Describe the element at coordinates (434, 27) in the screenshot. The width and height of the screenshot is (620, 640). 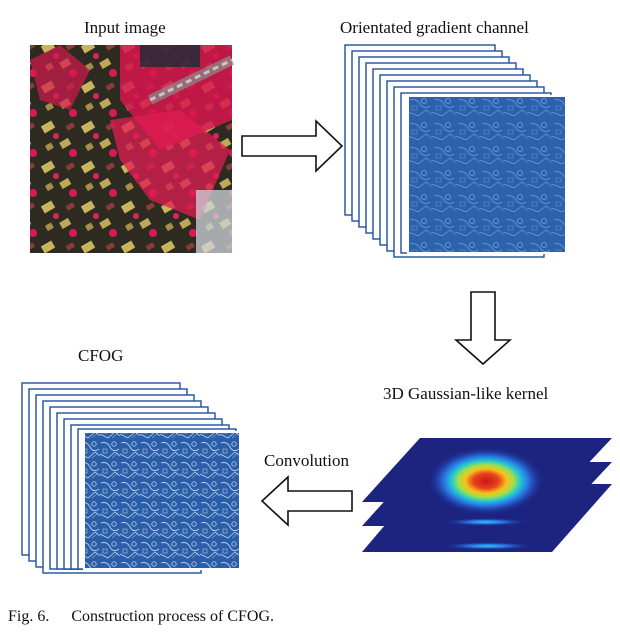
I see `oriented-gradient-channel-label: Orientated gradient channel` at that location.